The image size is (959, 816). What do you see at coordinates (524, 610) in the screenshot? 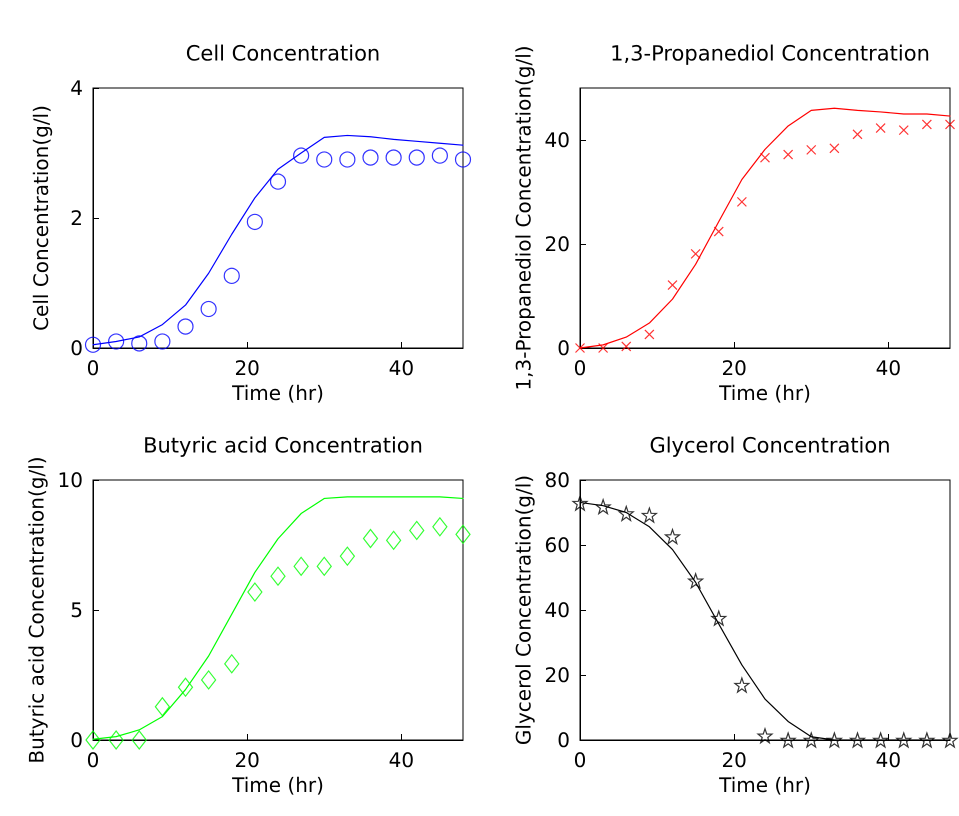
I see `y-axis-title: Glycerol Concentration(g/l)` at bounding box center [524, 610].